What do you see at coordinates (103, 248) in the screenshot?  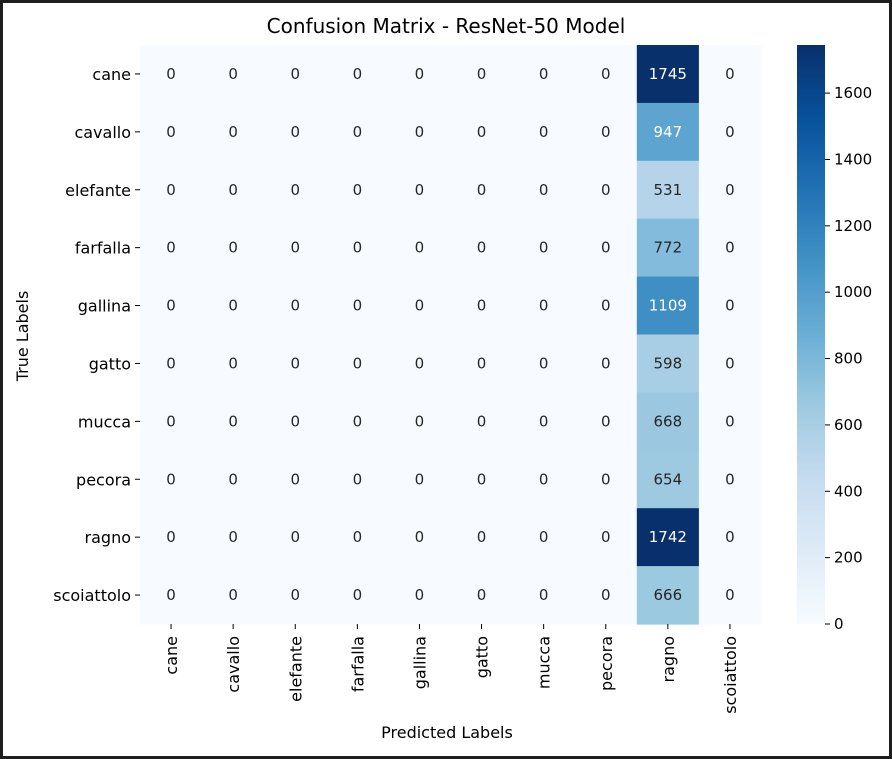 I see `y-tick-label: farfalla` at bounding box center [103, 248].